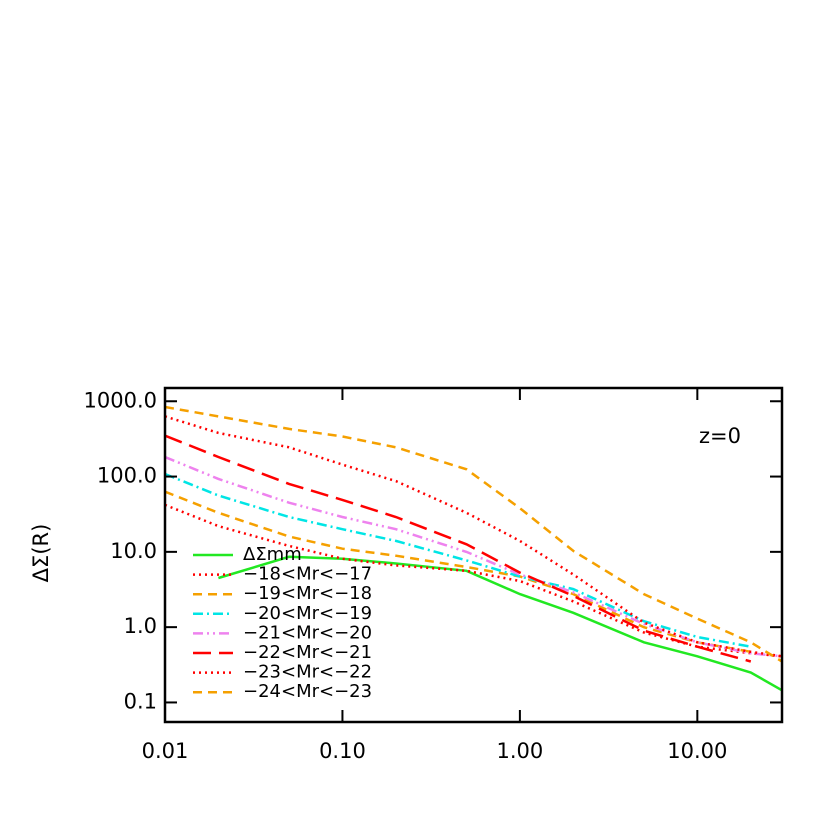 The width and height of the screenshot is (830, 834). Describe the element at coordinates (307, 672) in the screenshot. I see `legend-label: −23<Mr<−22` at that location.